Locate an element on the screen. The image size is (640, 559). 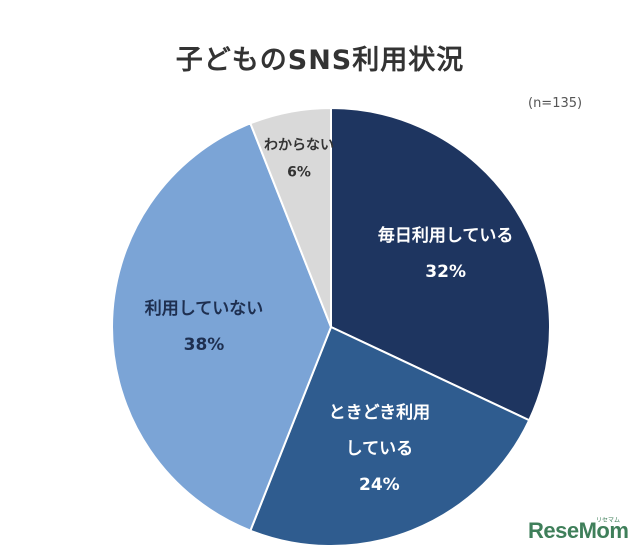
sample-size-note: (n=135) is located at coordinates (555, 103).